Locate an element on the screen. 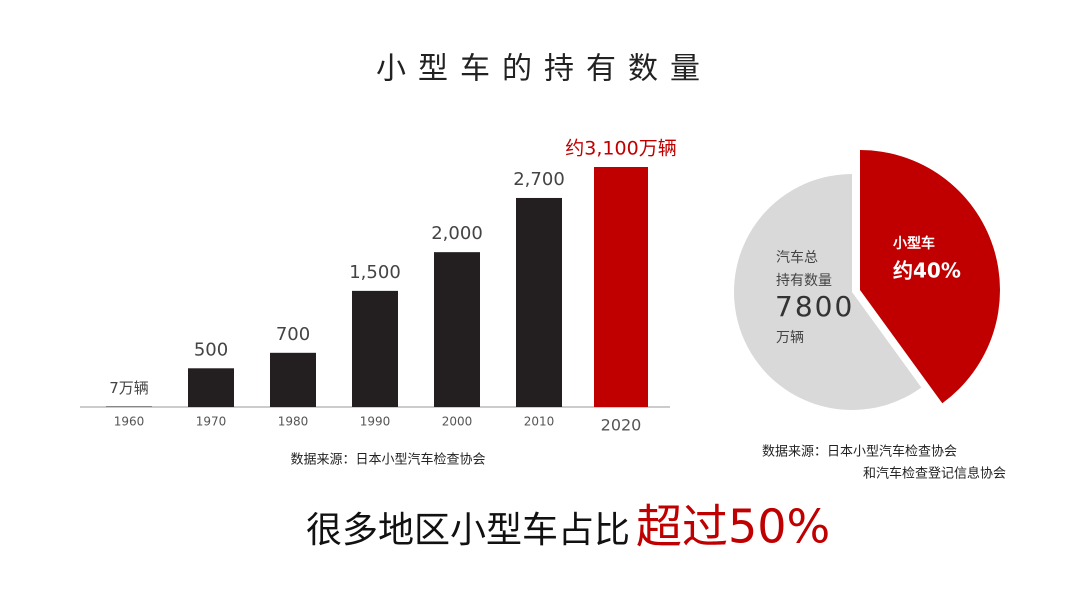 This screenshot has width=1088, height=612. x-tick-label: 1960 is located at coordinates (129, 422).